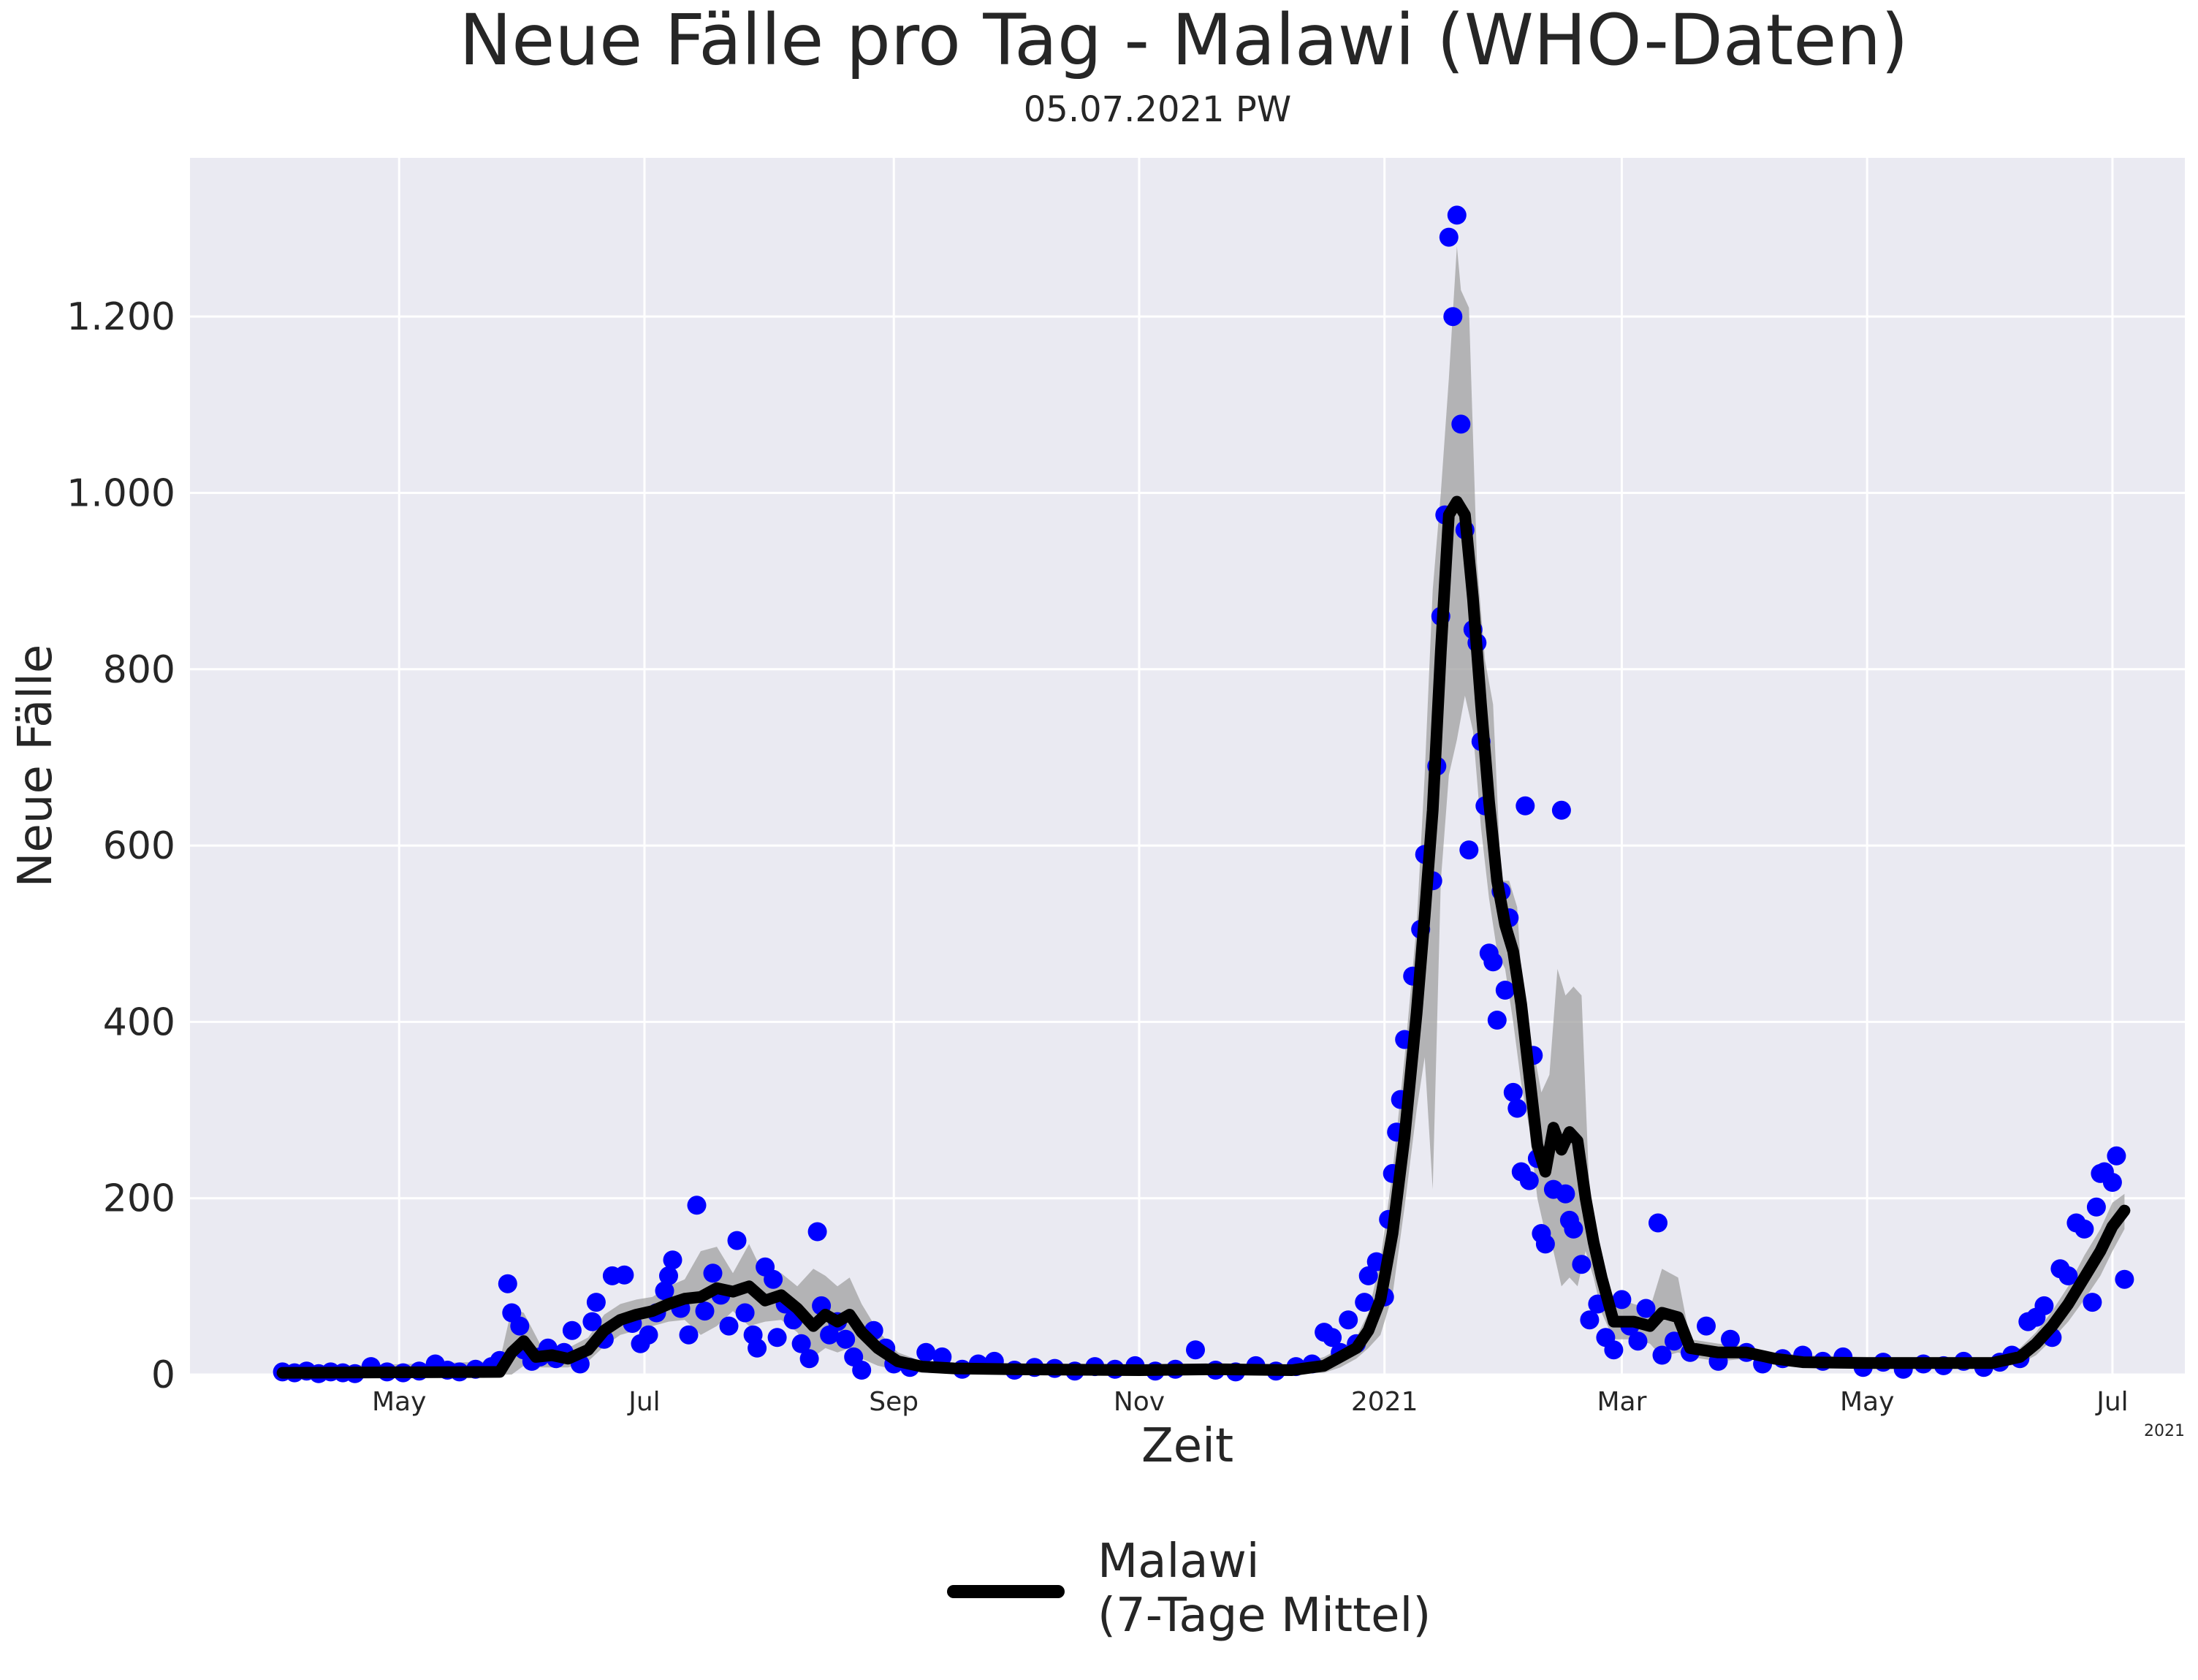 This screenshot has width=2198, height=1680. What do you see at coordinates (1385, 1402) in the screenshot?
I see `x-tick-label: 2021` at bounding box center [1385, 1402].